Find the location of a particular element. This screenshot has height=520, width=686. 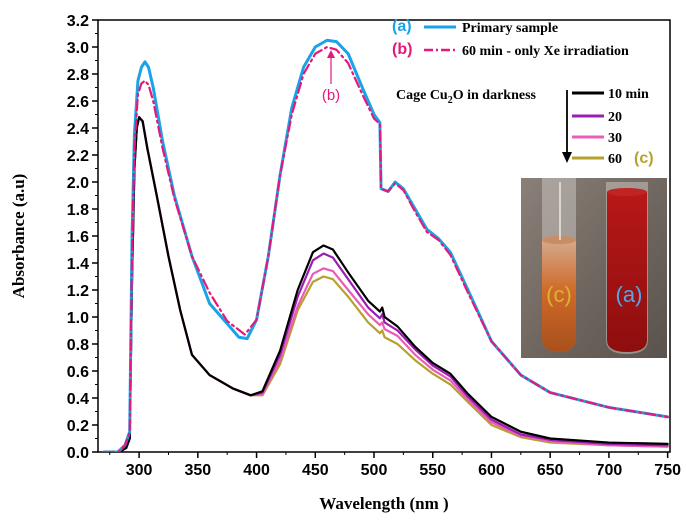

y-tick-label: 3.2 is located at coordinates (78, 21).